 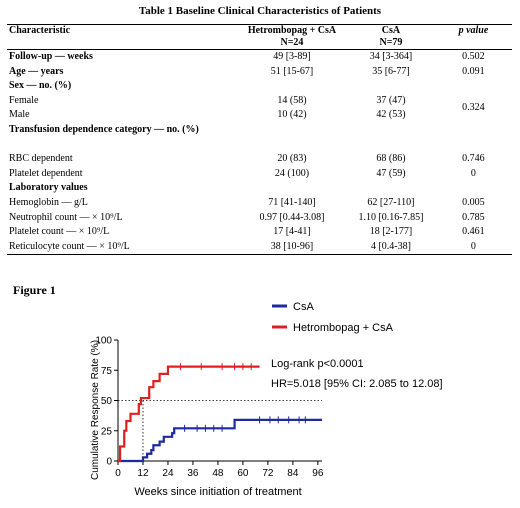 I want to click on row-group2-value: 47 (59), so click(x=391, y=173).